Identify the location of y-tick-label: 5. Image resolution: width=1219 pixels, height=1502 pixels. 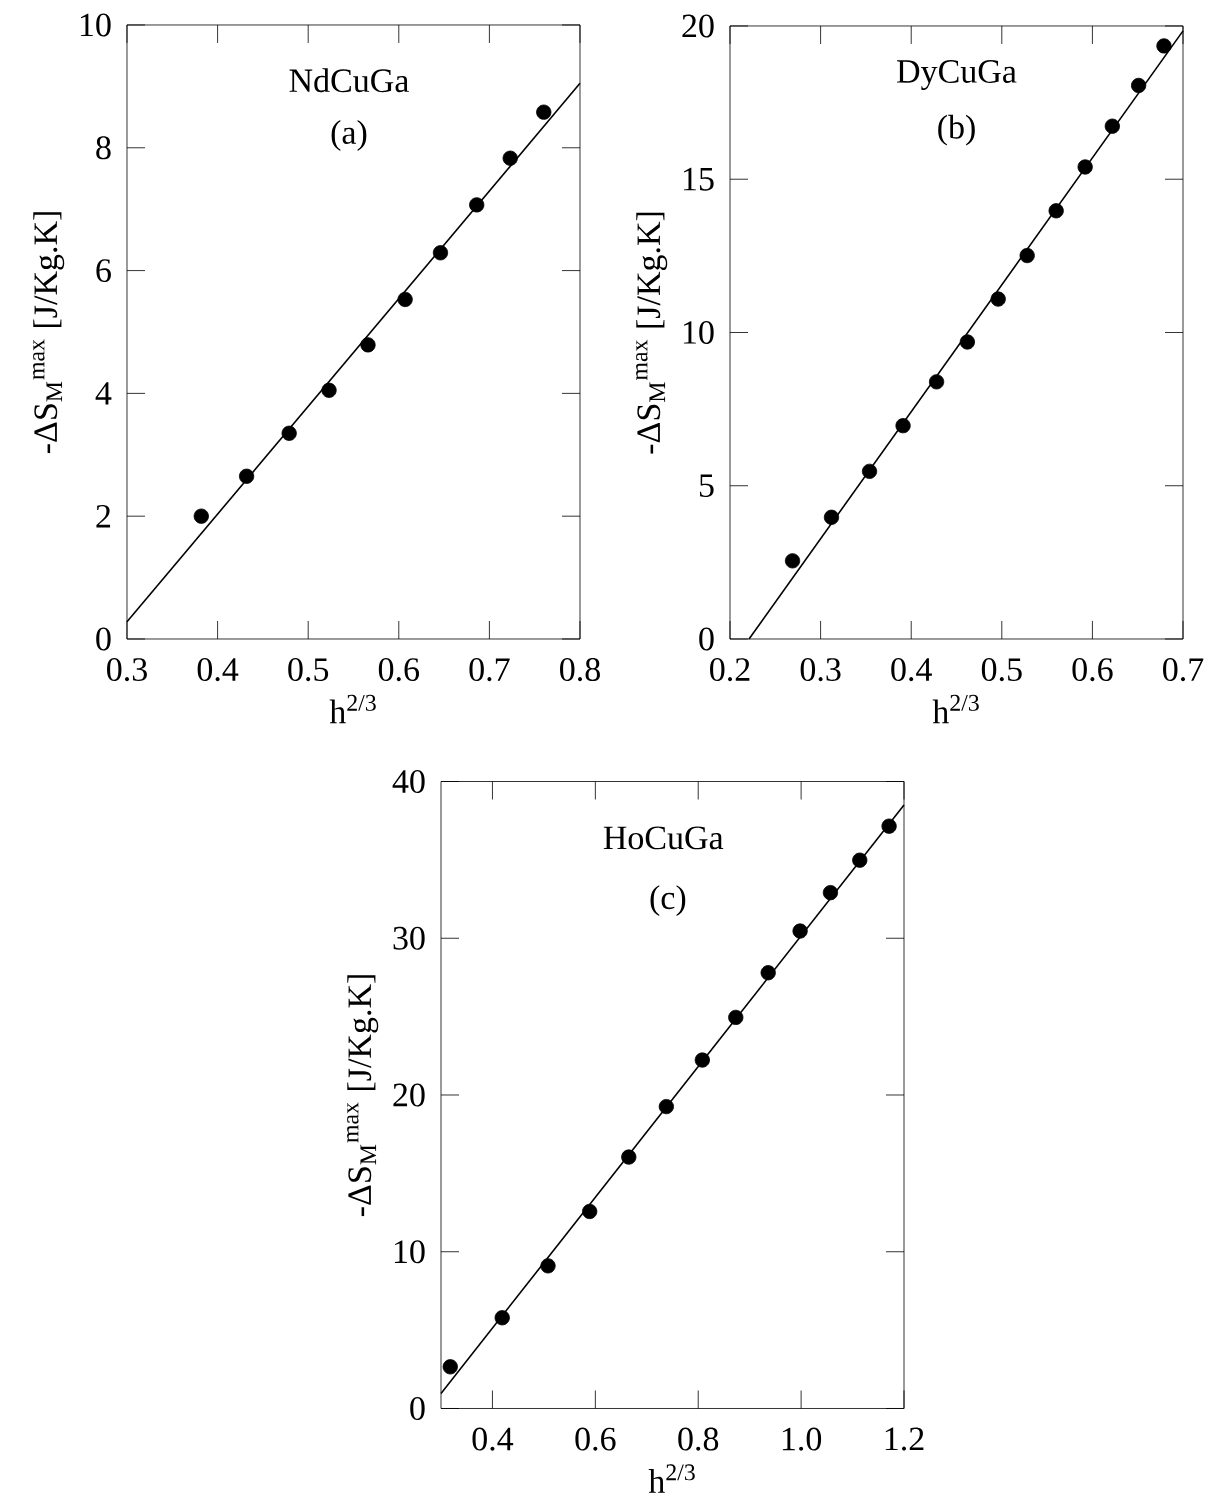
(706, 486).